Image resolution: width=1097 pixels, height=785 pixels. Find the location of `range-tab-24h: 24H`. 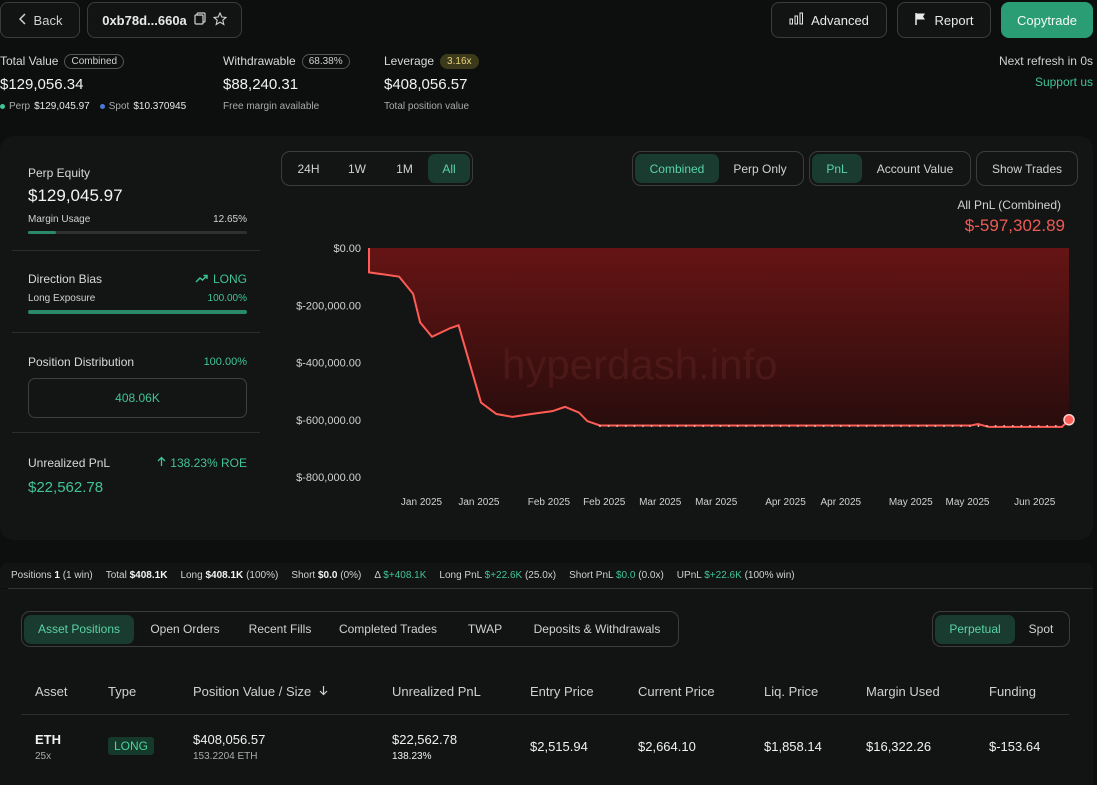

range-tab-24h: 24H is located at coordinates (308, 168).